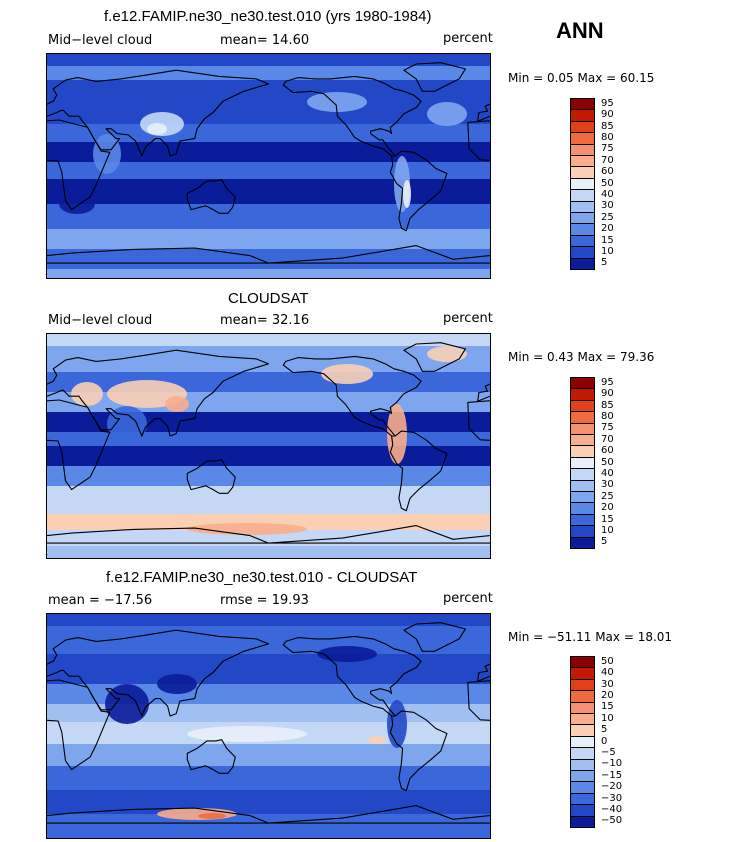  Describe the element at coordinates (612, 764) in the screenshot. I see `colorbar-label: −10` at that location.